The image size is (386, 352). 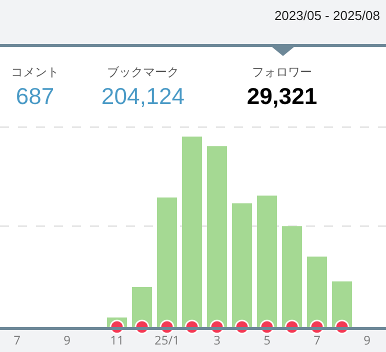 I want to click on text: コメント, so click(x=35, y=72).